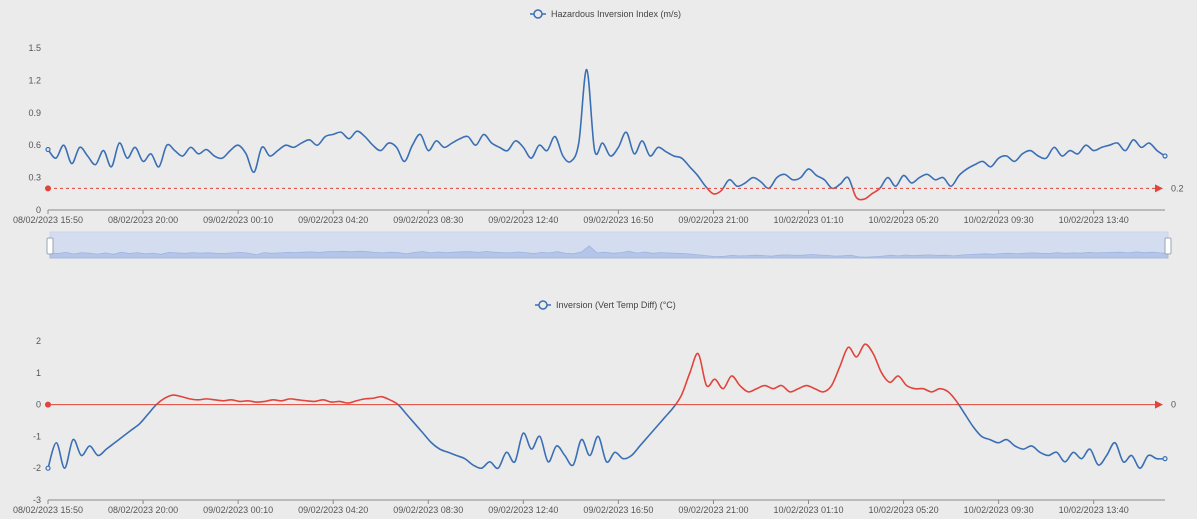 The image size is (1197, 519). Describe the element at coordinates (50, 246) in the screenshot. I see `zoom-handle-left` at that location.